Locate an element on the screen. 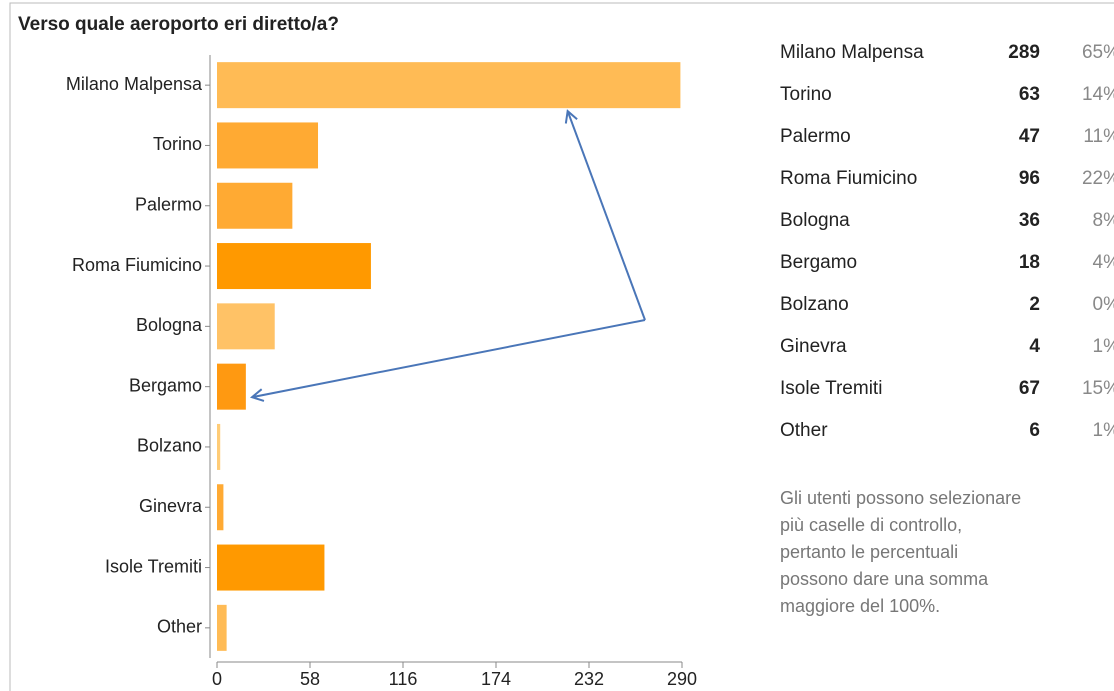 The width and height of the screenshot is (1114, 691). table-name: Bergamo is located at coordinates (818, 262).